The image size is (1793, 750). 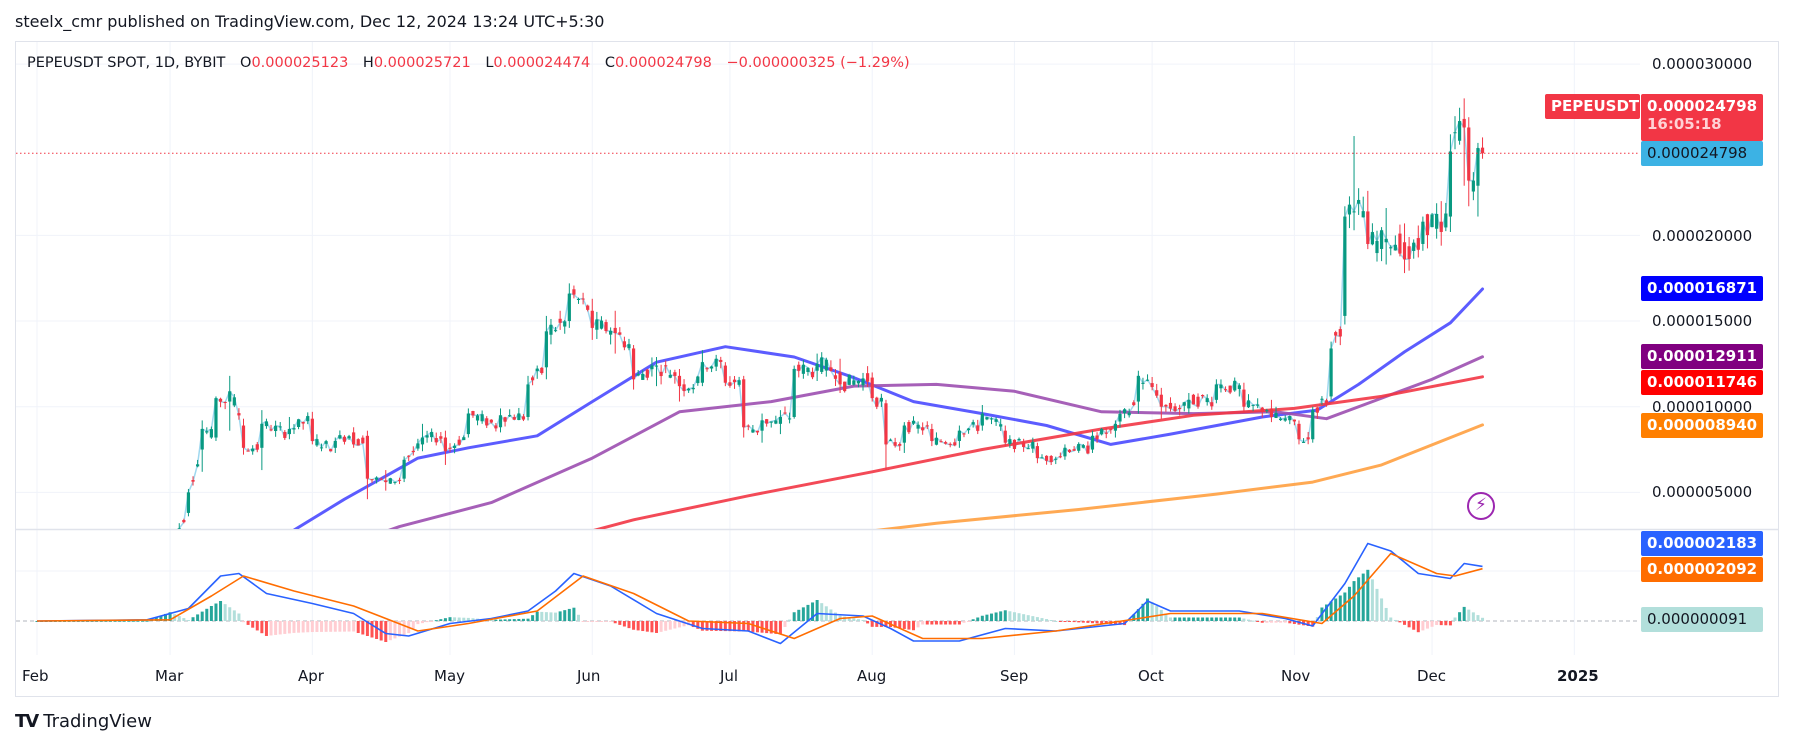 What do you see at coordinates (1151, 676) in the screenshot?
I see `month-label: Oct` at bounding box center [1151, 676].